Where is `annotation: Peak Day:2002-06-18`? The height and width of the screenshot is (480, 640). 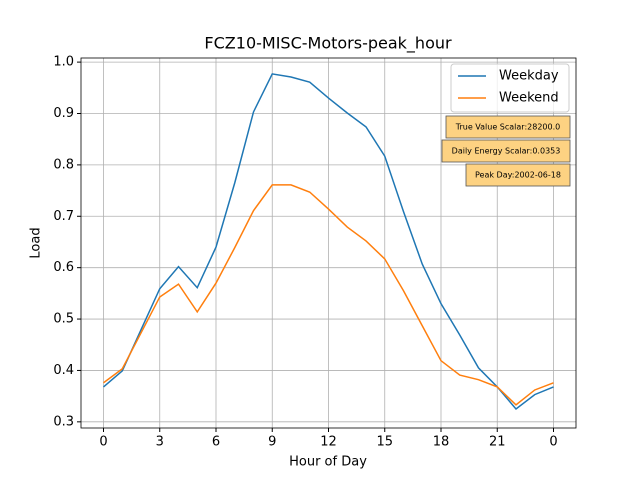
annotation: Peak Day:2002-06-18 is located at coordinates (518, 175).